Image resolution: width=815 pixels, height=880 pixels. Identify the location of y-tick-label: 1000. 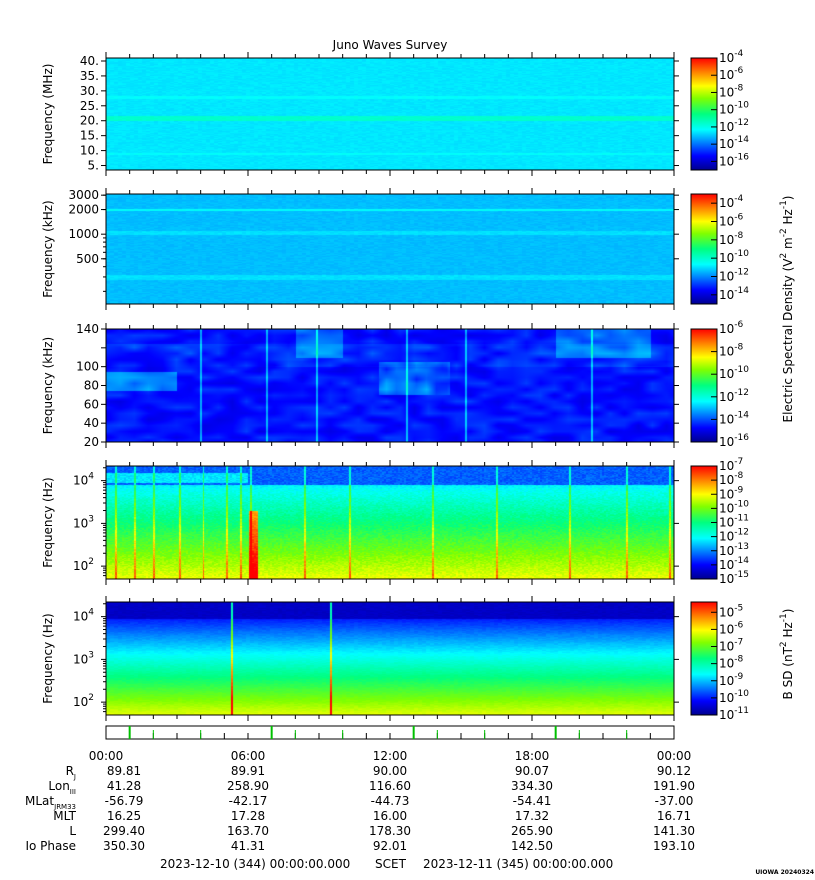
(83, 234).